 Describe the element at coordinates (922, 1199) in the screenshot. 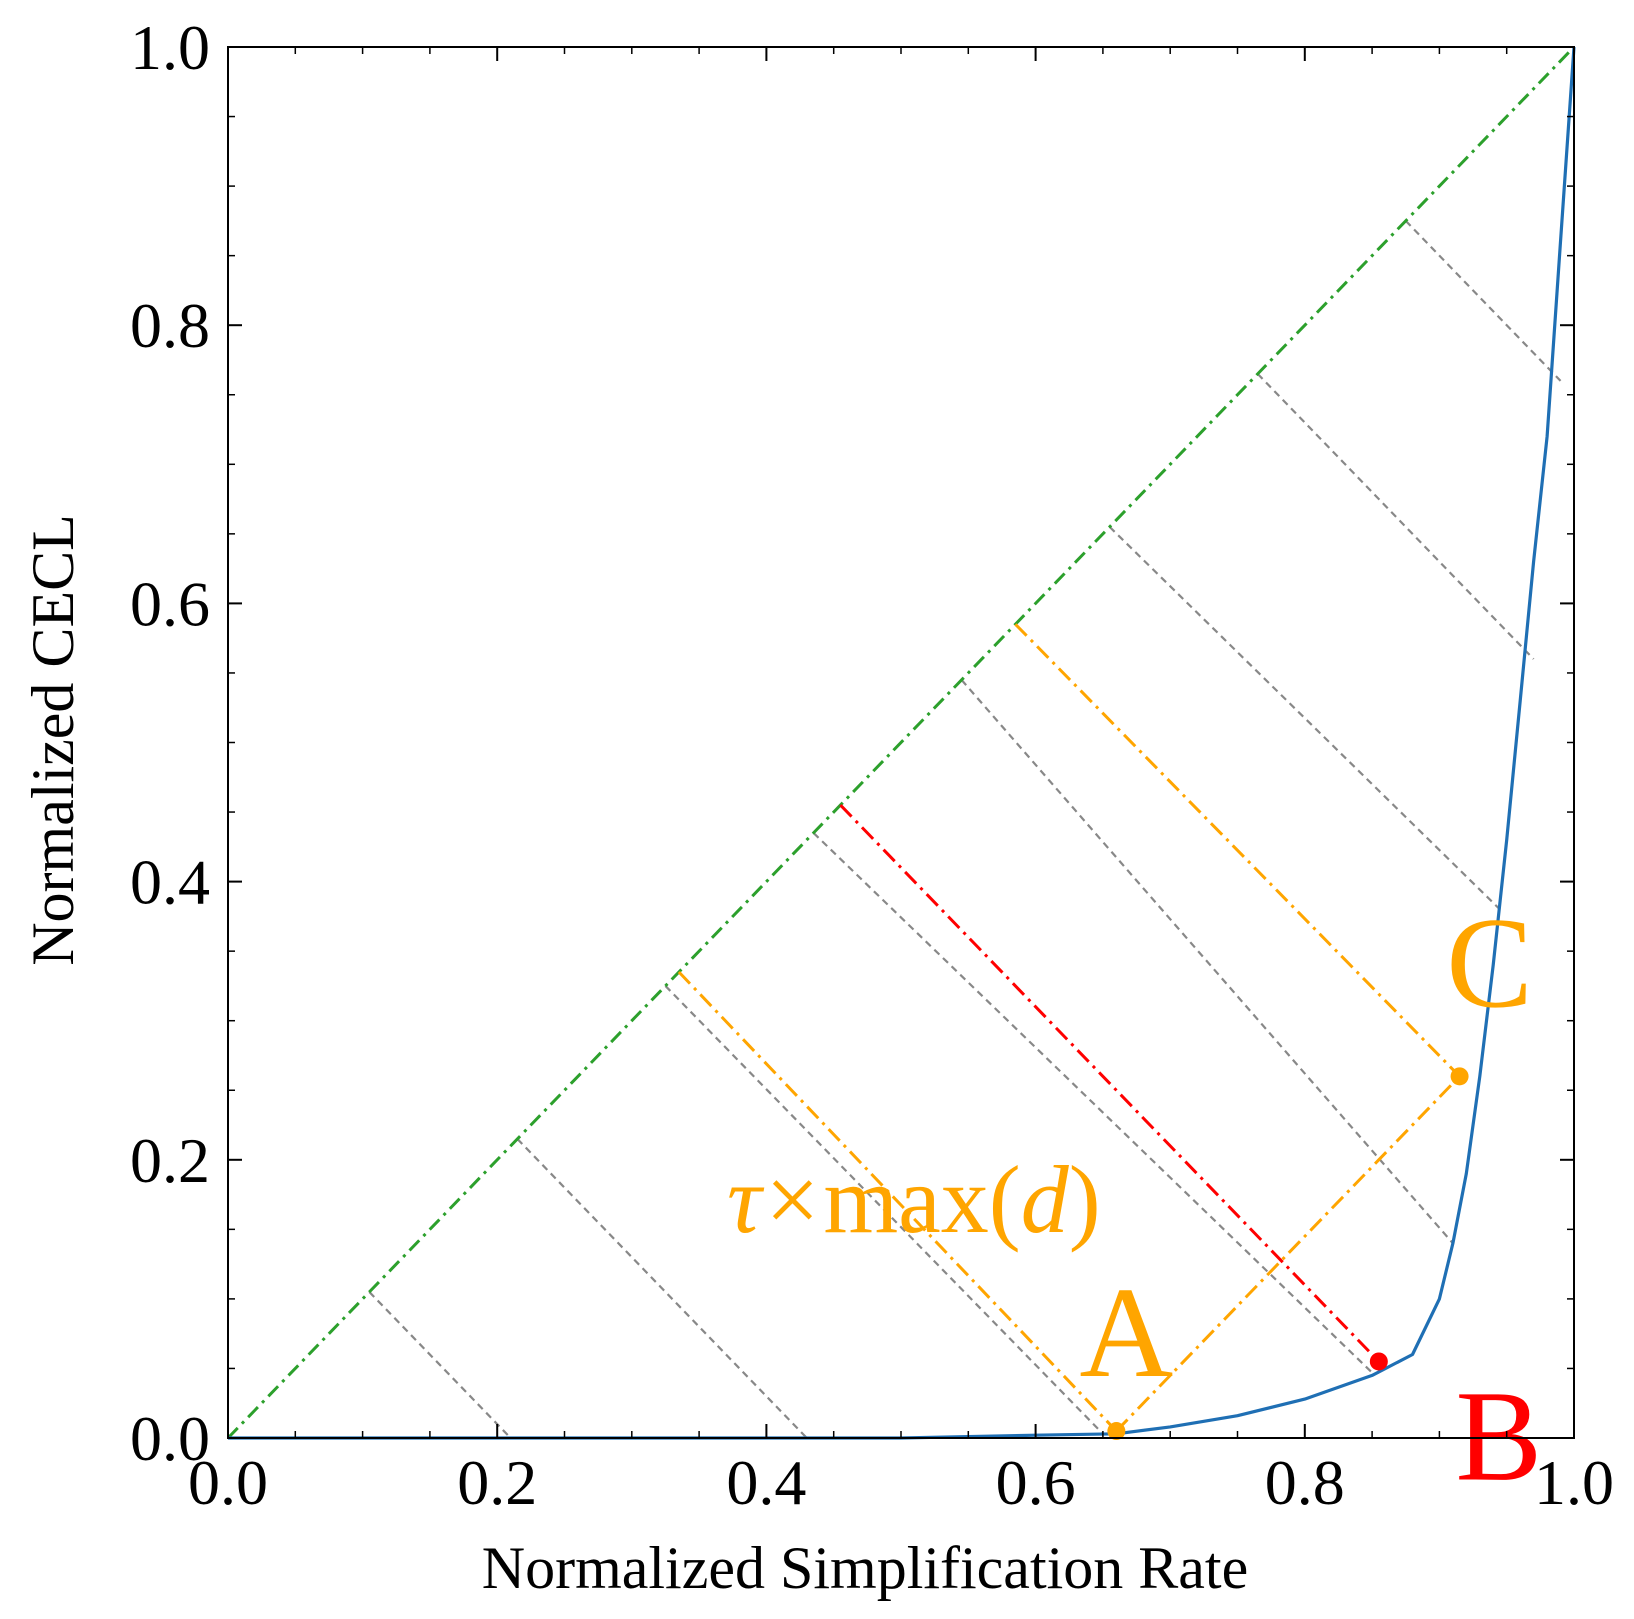

I see `formula-max: max(` at that location.